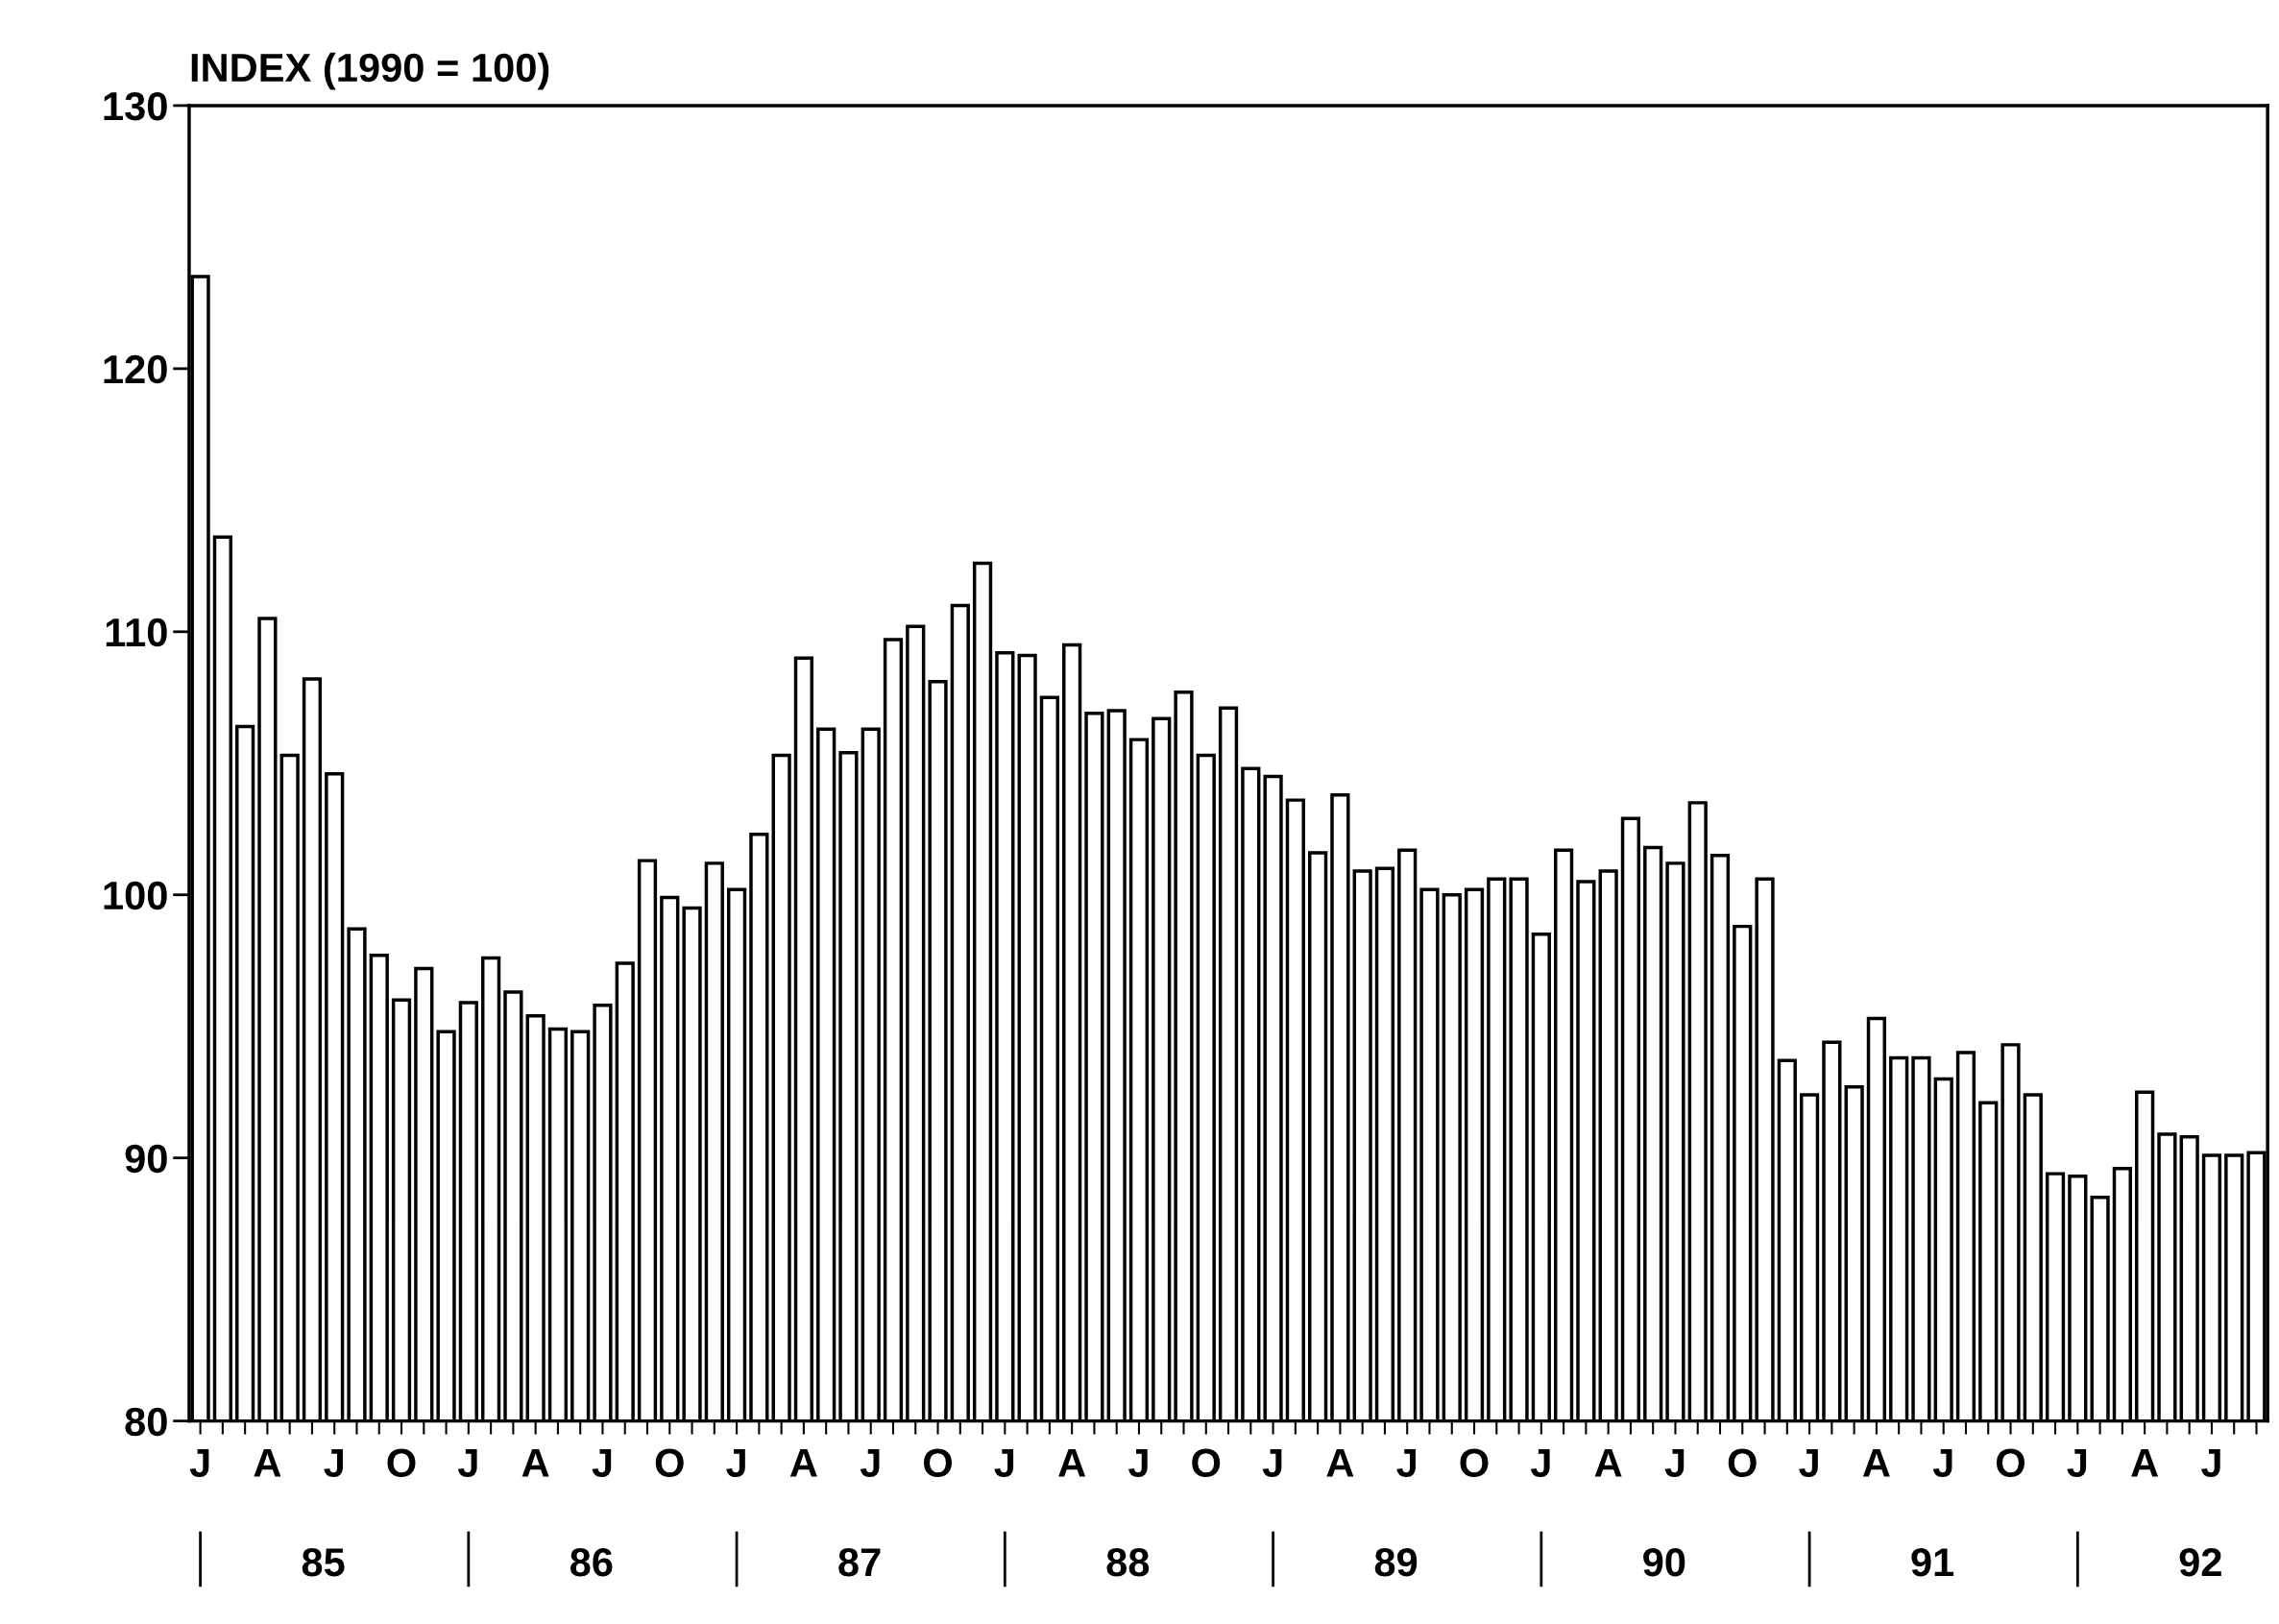 The image size is (2279, 1624). Describe the element at coordinates (135, 369) in the screenshot. I see `y-tick-label: 120` at that location.